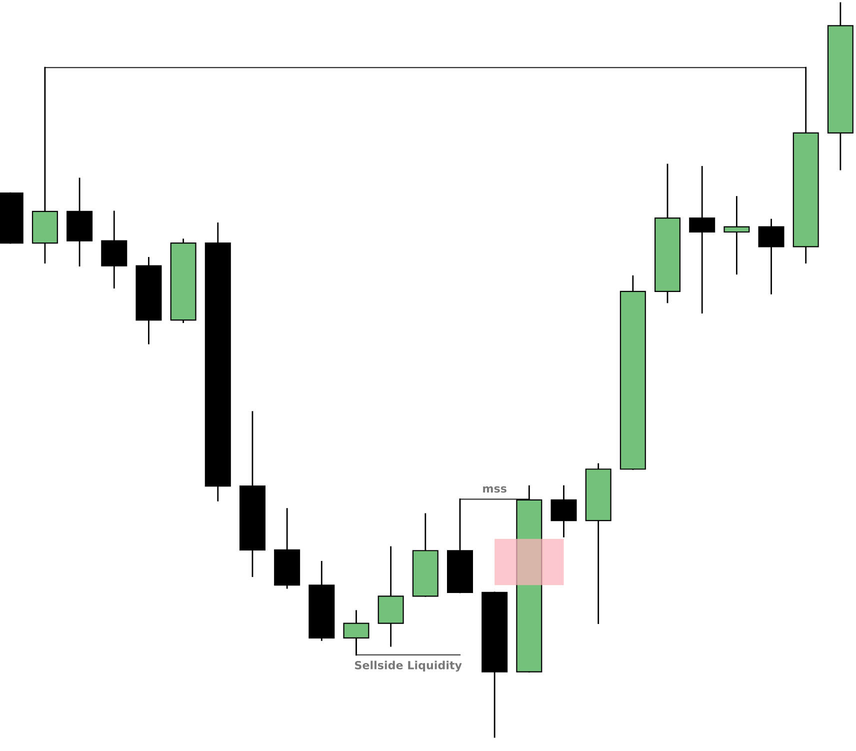  Describe the element at coordinates (408, 666) in the screenshot. I see `legend-label: Sellside Liquidity` at that location.